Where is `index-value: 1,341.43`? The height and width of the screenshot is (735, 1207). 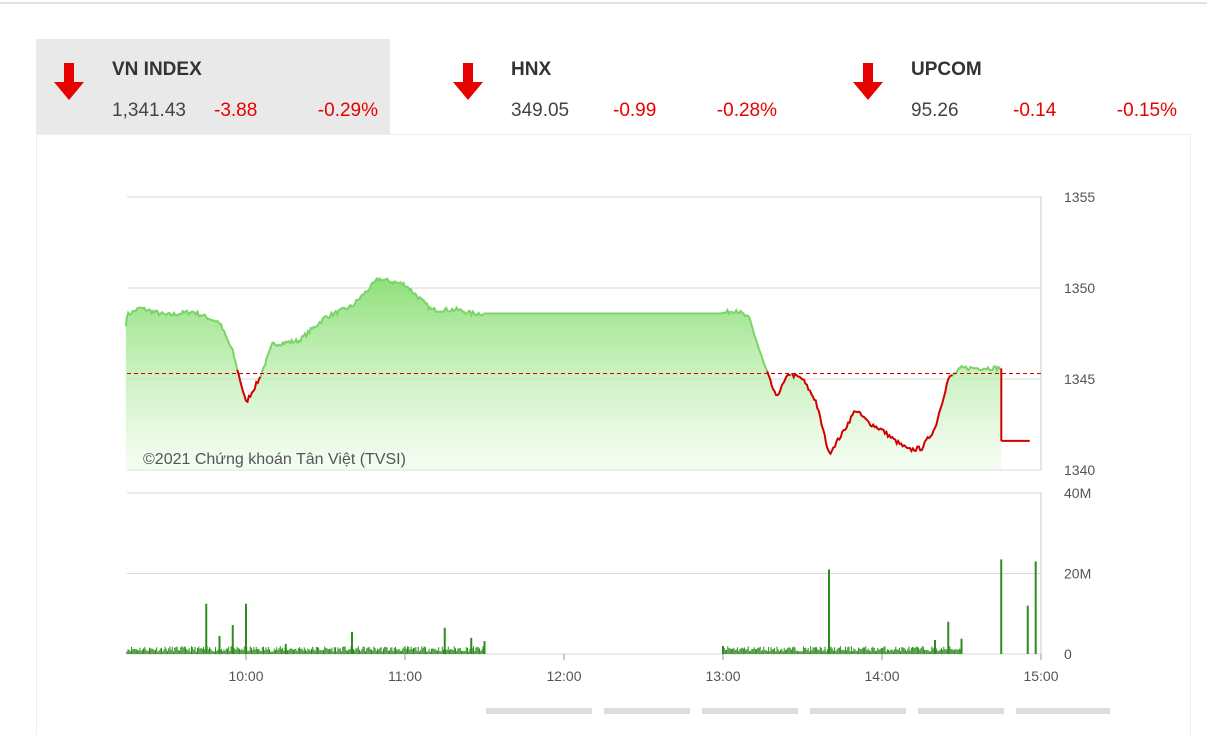
index-value: 1,341.43 is located at coordinates (149, 110).